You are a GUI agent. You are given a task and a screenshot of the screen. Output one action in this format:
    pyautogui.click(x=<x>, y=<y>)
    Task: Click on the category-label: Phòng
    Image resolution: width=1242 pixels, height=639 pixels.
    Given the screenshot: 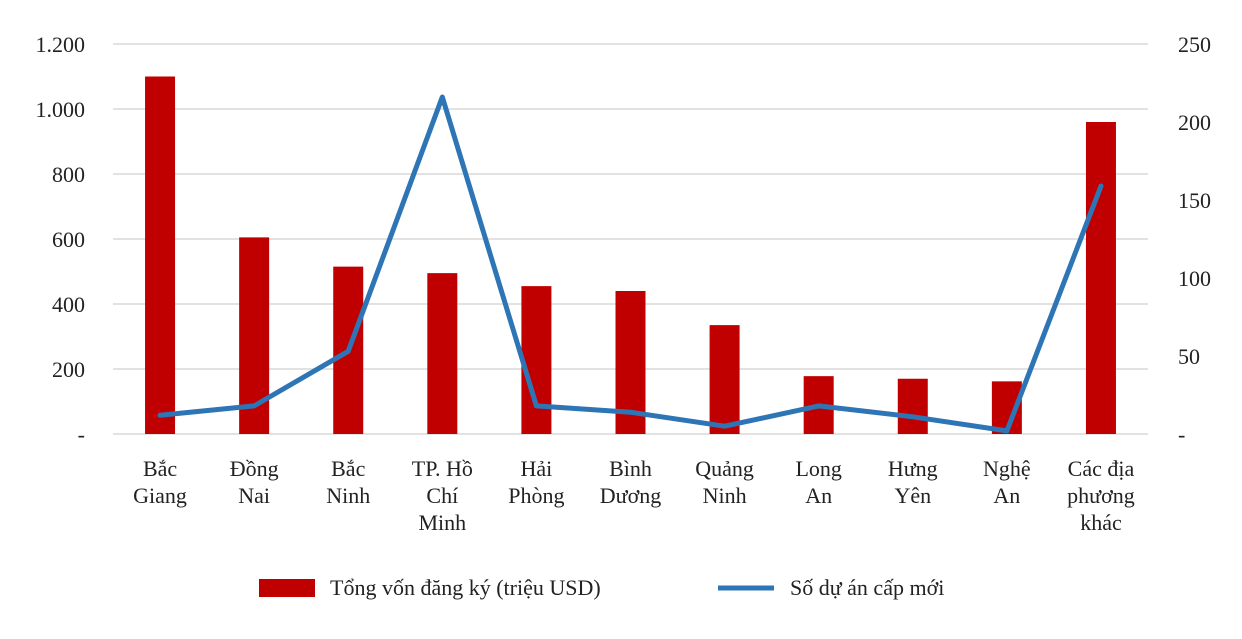 What is the action you would take?
    pyautogui.click(x=536, y=495)
    